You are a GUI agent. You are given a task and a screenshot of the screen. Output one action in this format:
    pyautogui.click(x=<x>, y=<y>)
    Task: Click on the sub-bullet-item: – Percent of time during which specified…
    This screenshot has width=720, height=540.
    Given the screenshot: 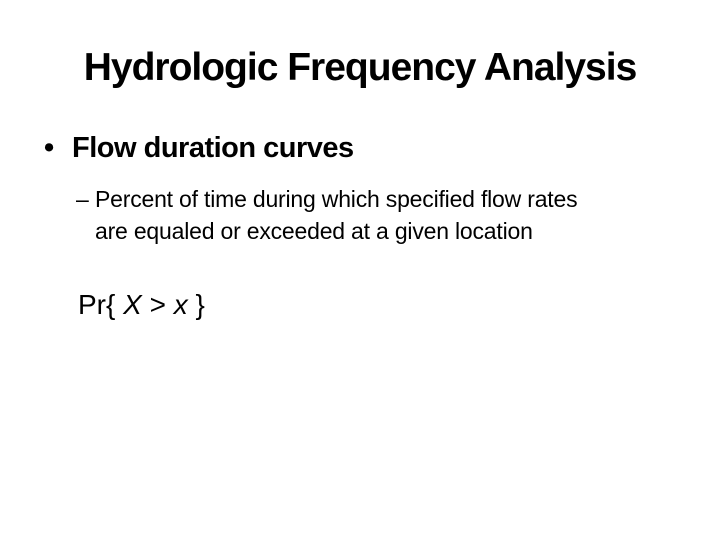 What is the action you would take?
    pyautogui.click(x=327, y=215)
    